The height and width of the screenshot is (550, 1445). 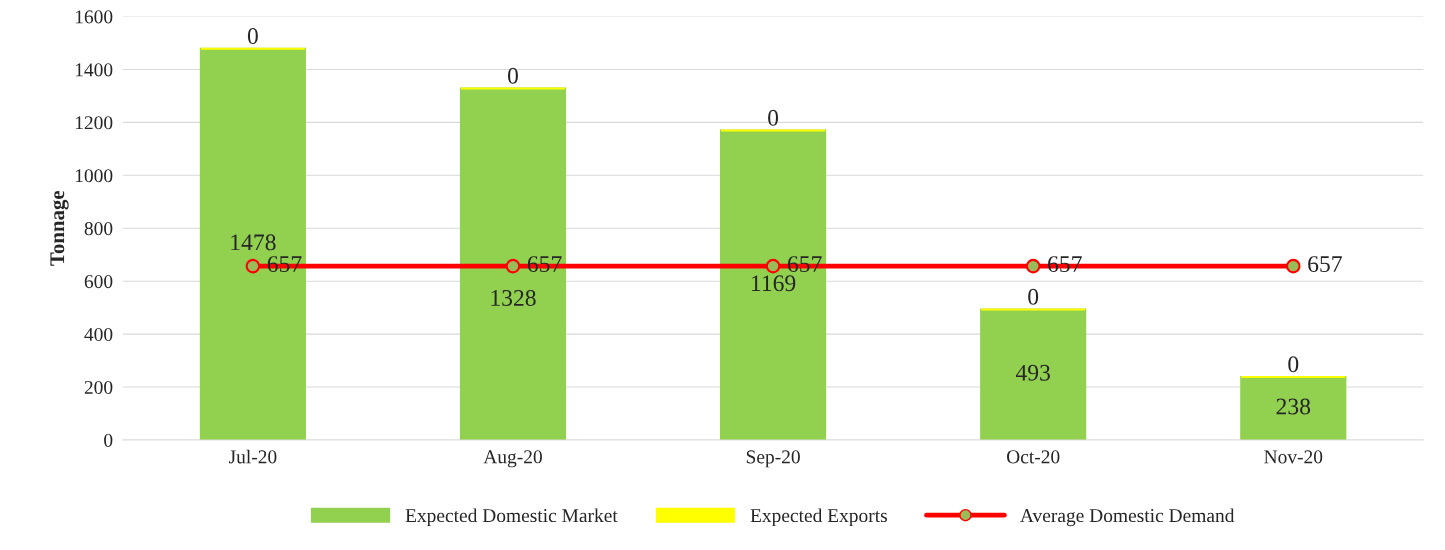 I want to click on y-axis-title: Tonnage, so click(x=59, y=228).